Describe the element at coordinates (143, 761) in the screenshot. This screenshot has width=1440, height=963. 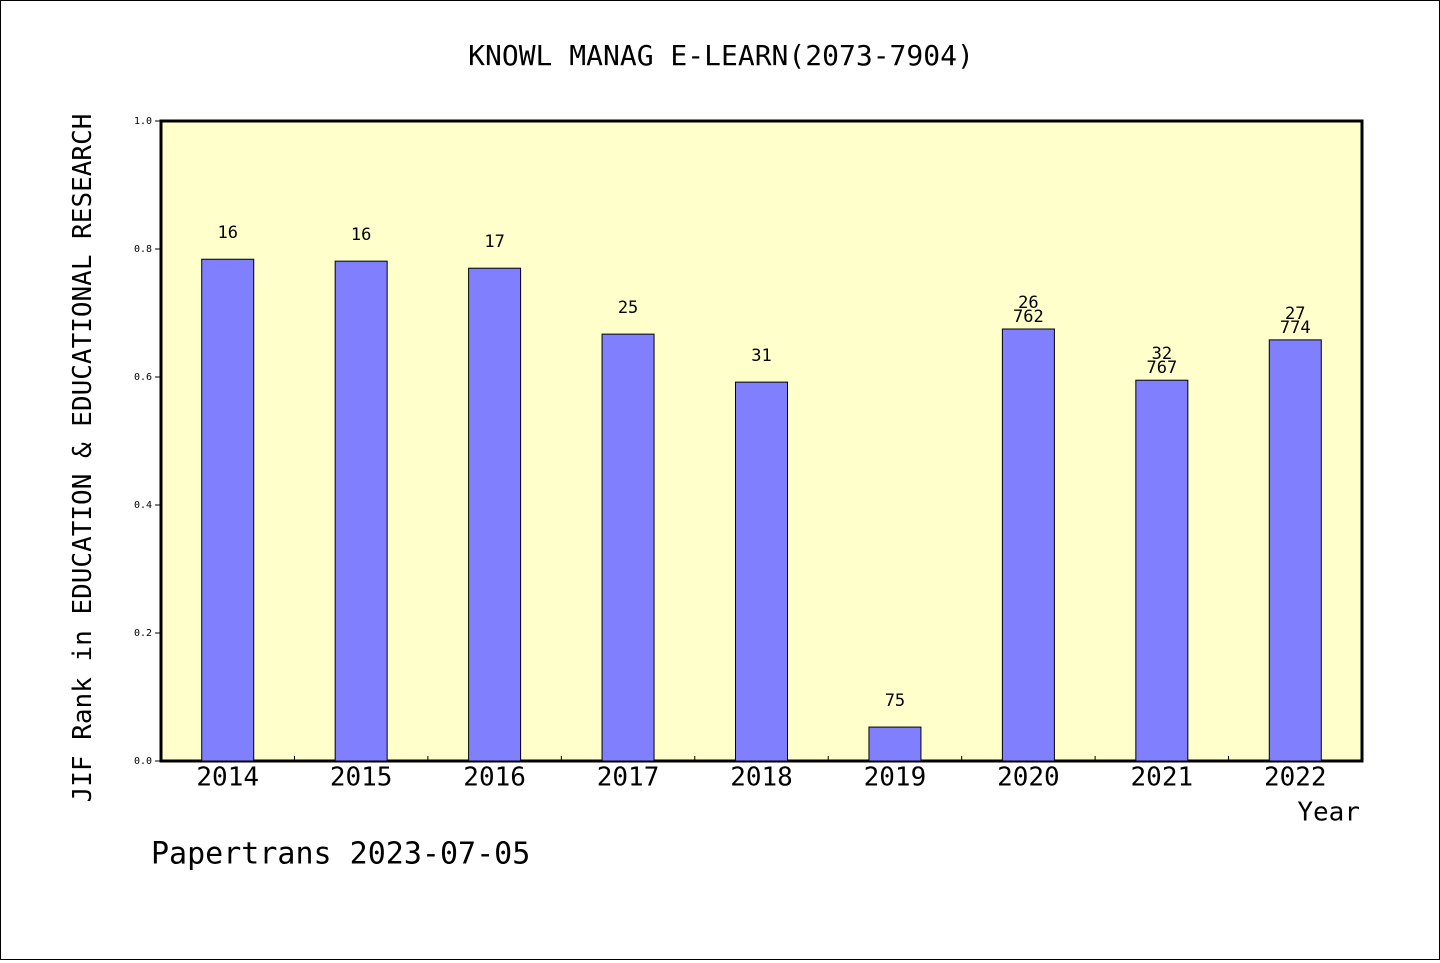
I see `y-tick-label: 0.0` at that location.